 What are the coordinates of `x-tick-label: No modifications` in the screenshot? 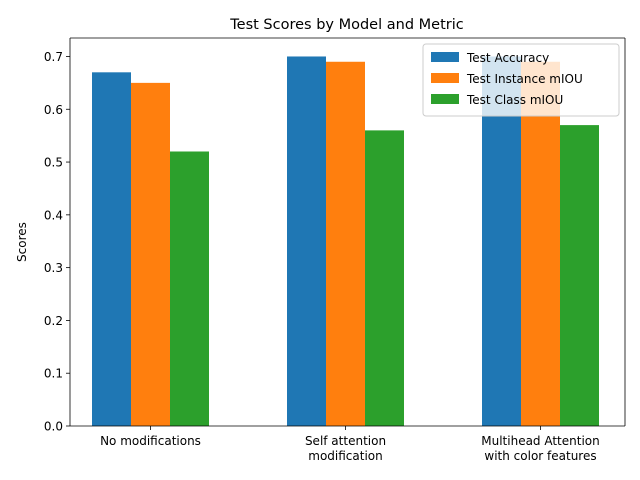 It's located at (150, 441).